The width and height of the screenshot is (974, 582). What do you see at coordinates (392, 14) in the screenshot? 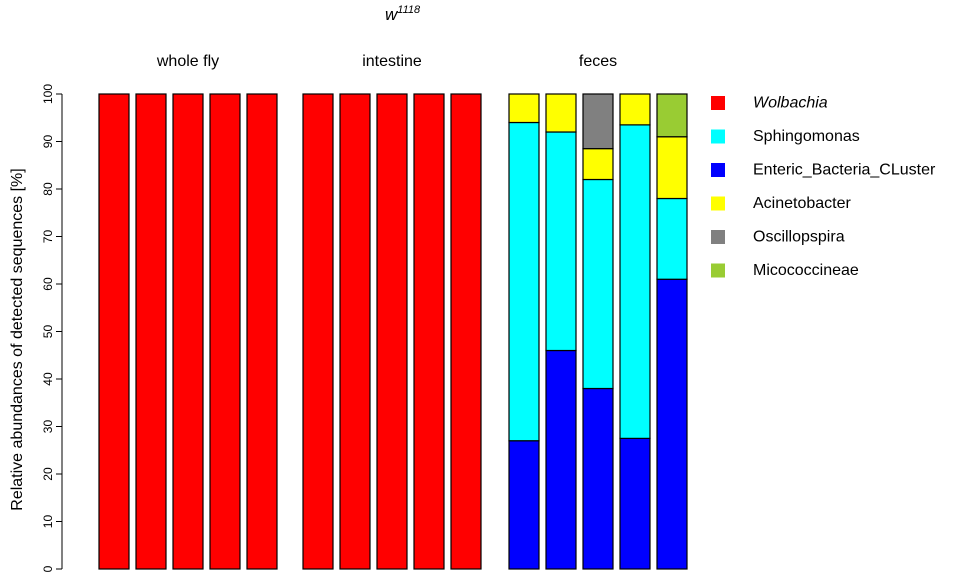
I see `chart-title-base: w` at bounding box center [392, 14].